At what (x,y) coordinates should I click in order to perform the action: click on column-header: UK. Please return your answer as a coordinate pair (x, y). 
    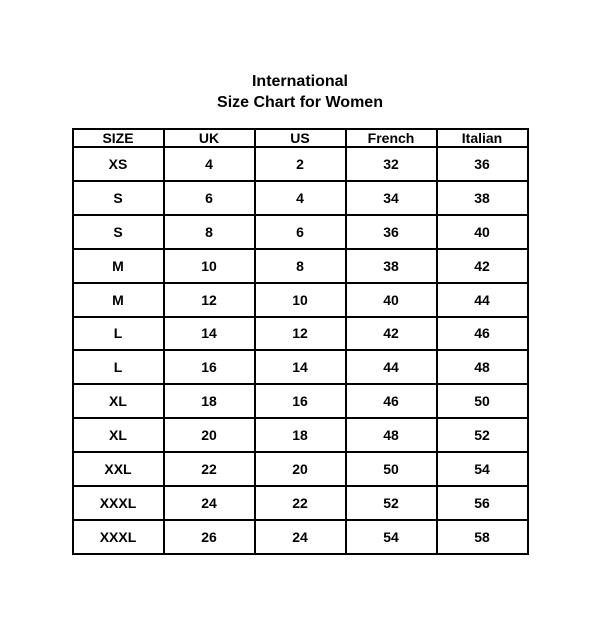
    Looking at the image, I should click on (209, 138).